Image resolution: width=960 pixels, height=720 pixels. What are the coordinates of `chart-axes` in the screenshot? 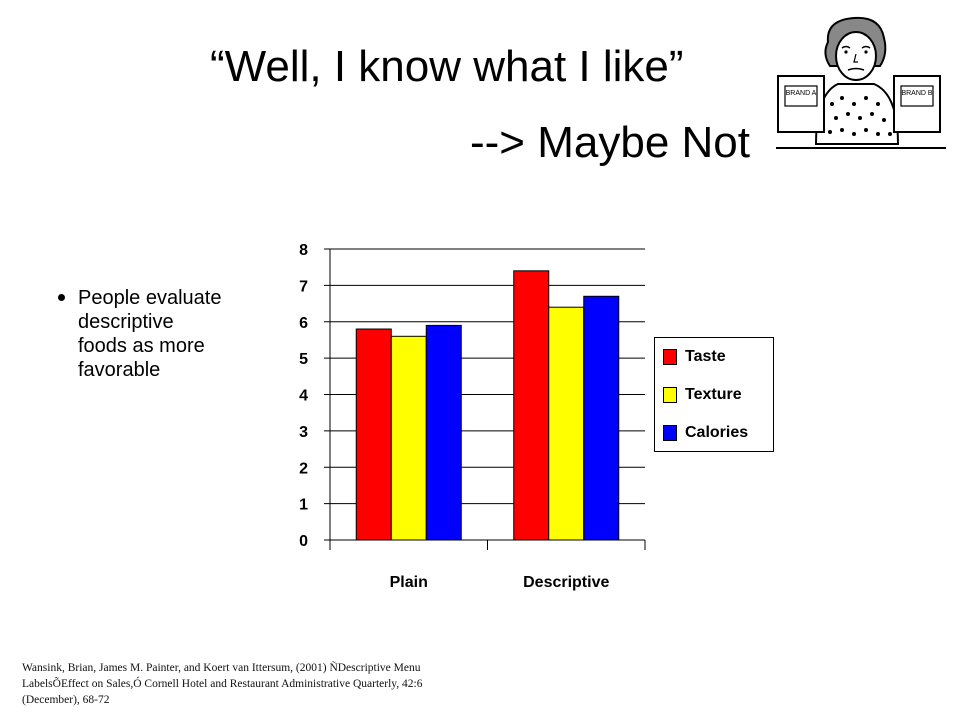 It's located at (485, 399).